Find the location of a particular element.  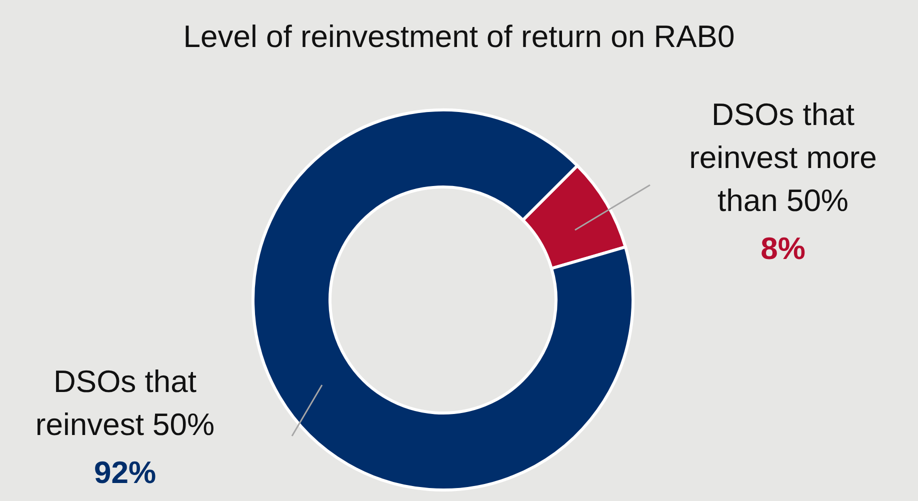

data-label: 92% is located at coordinates (125, 472).